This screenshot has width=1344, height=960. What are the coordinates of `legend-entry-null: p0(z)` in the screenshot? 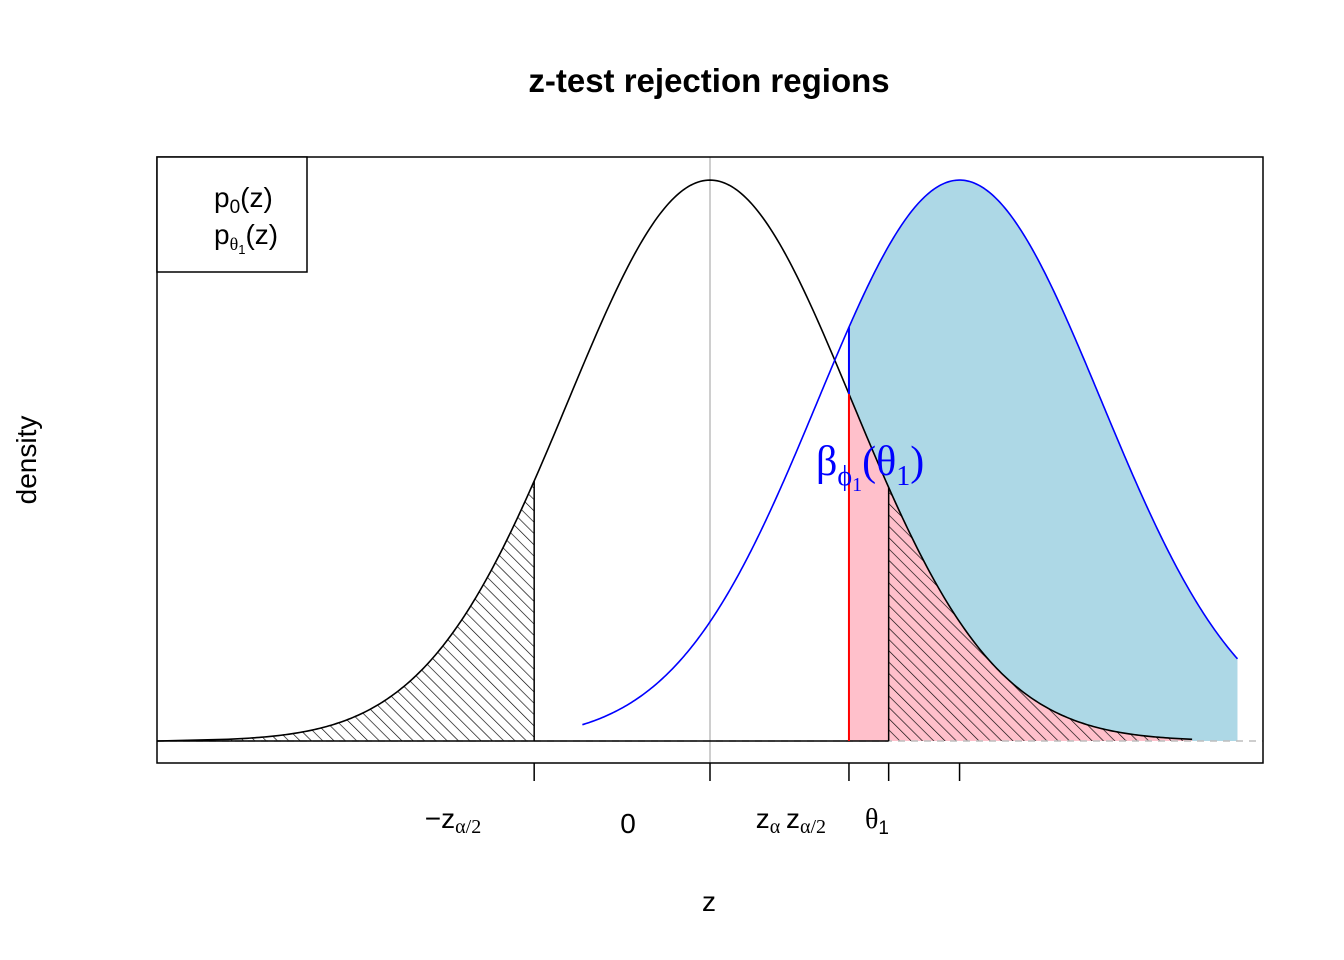 It's located at (243, 200).